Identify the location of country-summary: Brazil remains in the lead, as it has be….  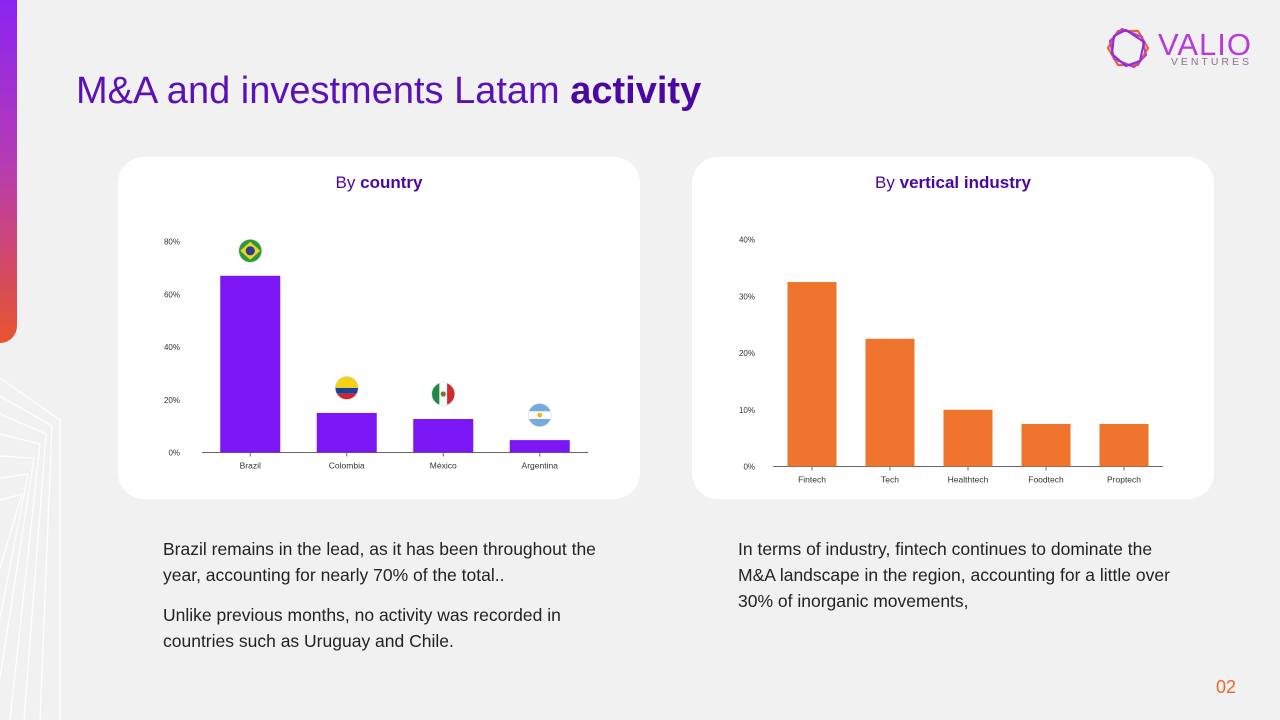
(383, 602).